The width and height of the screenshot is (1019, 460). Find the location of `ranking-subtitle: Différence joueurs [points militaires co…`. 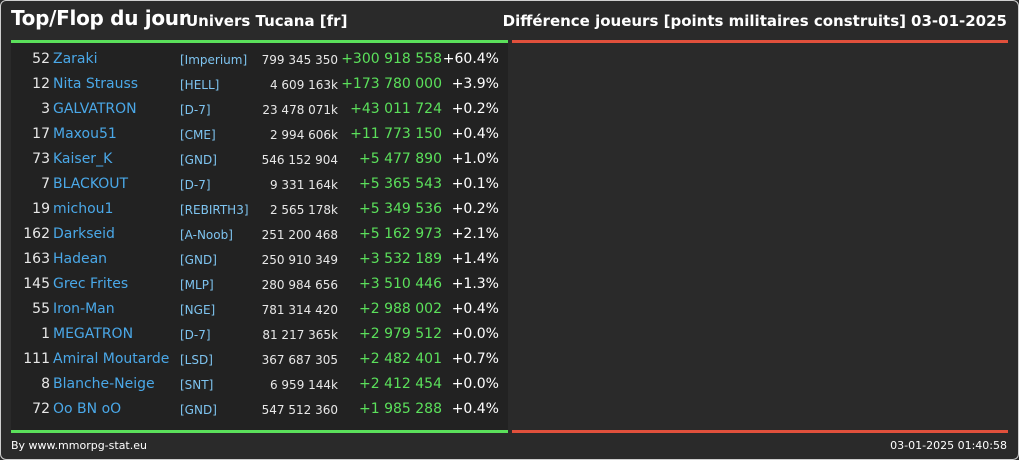

ranking-subtitle: Différence joueurs [points militaires co… is located at coordinates (704, 21).